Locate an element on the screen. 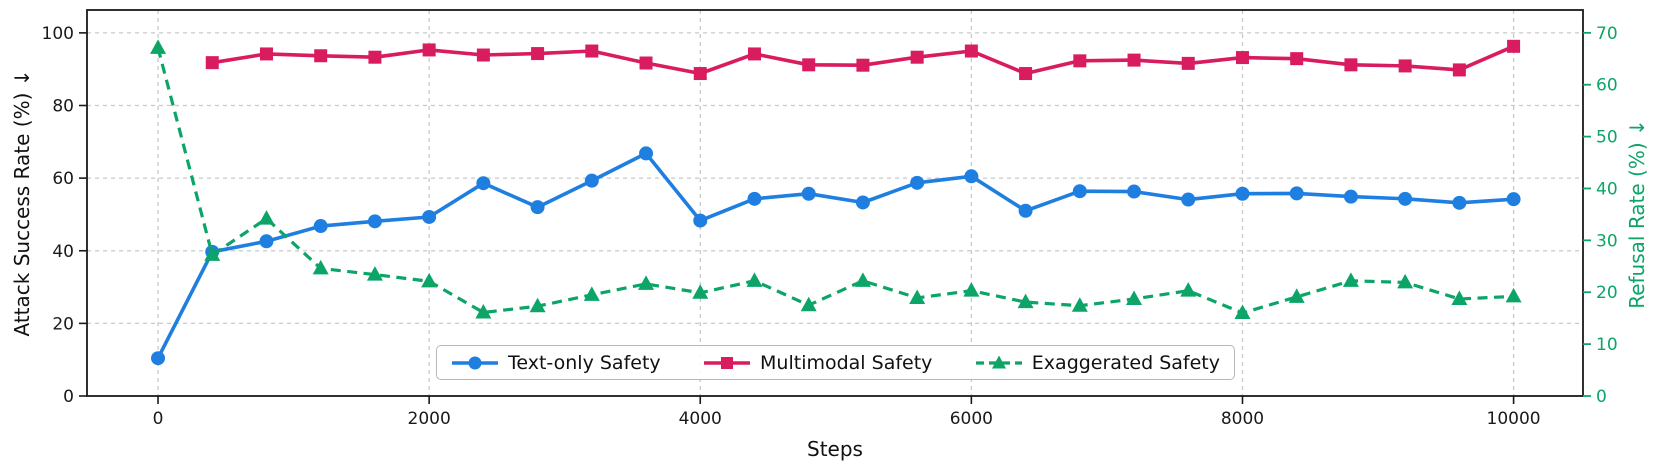  legend-item-exaggerated-safety: Exaggerated Safety is located at coordinates (1097, 363).